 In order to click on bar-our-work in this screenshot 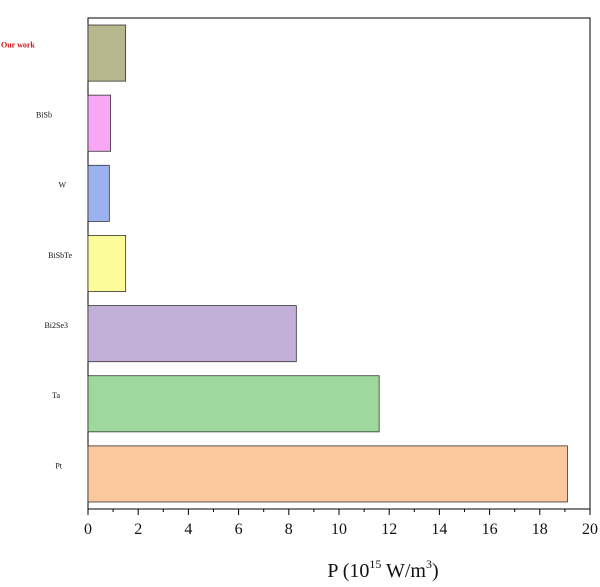, I will do `click(107, 53)`.